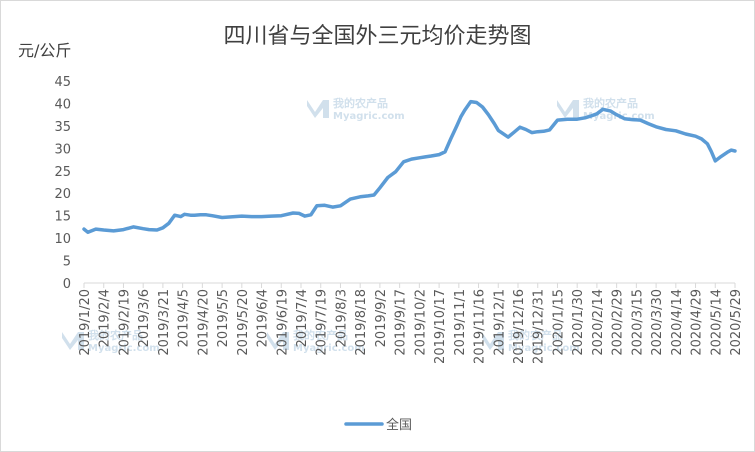  Describe the element at coordinates (598, 322) in the screenshot. I see `x-tick-label: 2020/2/14` at that location.